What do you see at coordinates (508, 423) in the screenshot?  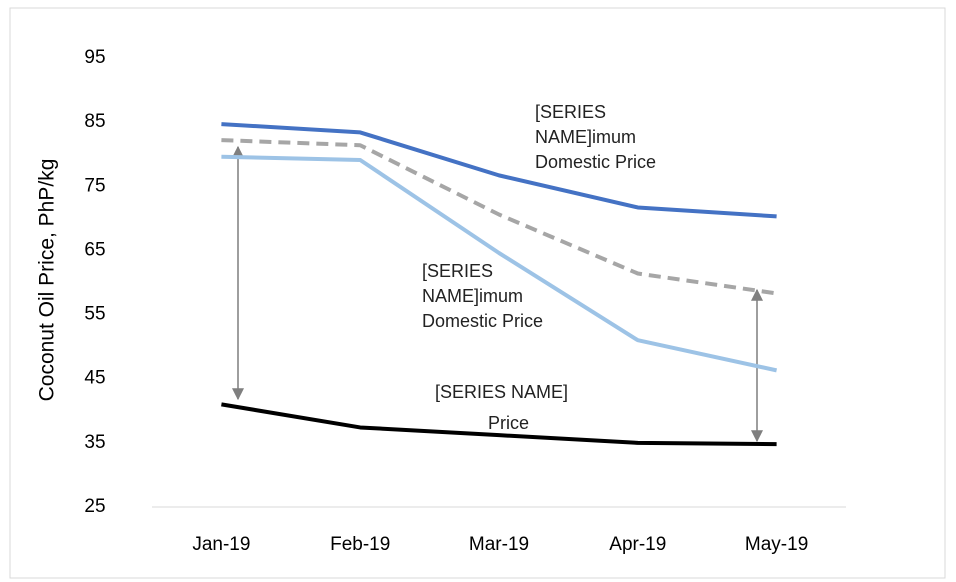 I see `annotation: Price` at bounding box center [508, 423].